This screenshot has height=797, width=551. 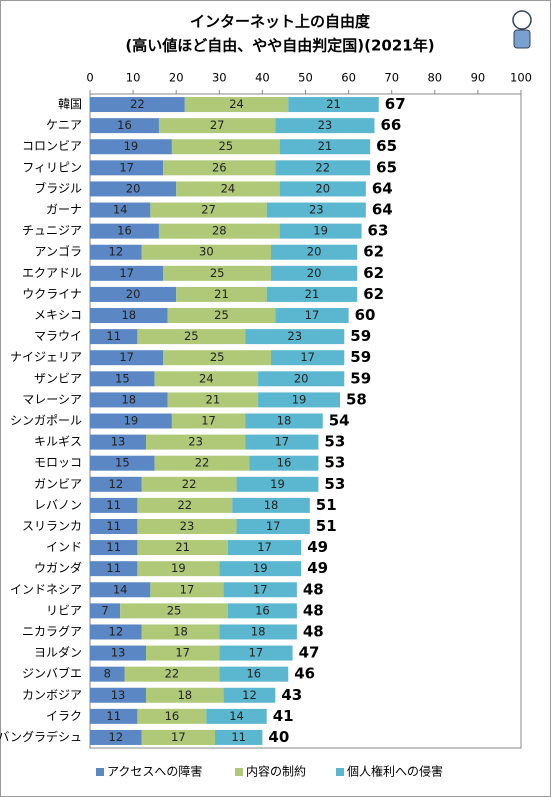 I want to click on y-tick-label: チュニジア, so click(x=52, y=231).